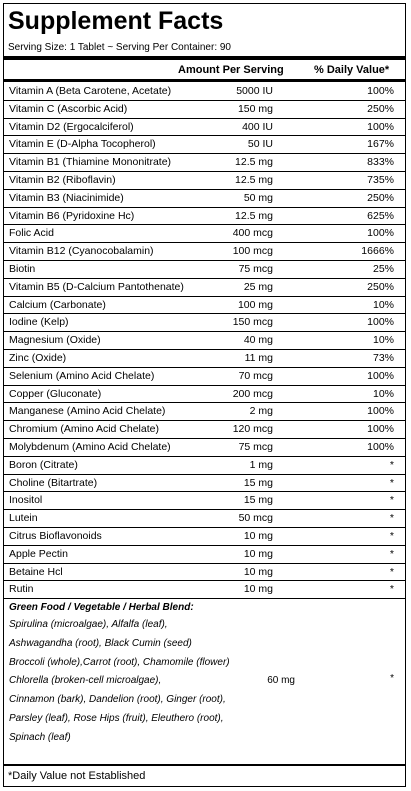 The height and width of the screenshot is (791, 411). I want to click on nutrient-name: Molybdenum (Amino Acid Chelate), so click(90, 447).